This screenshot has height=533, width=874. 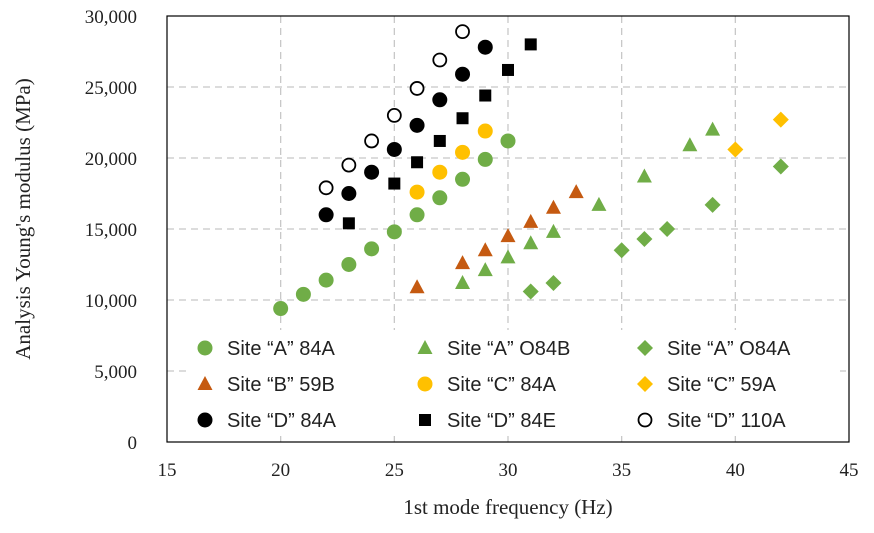 What do you see at coordinates (281, 385) in the screenshot?
I see `legend-label: Site “B” 59B` at bounding box center [281, 385].